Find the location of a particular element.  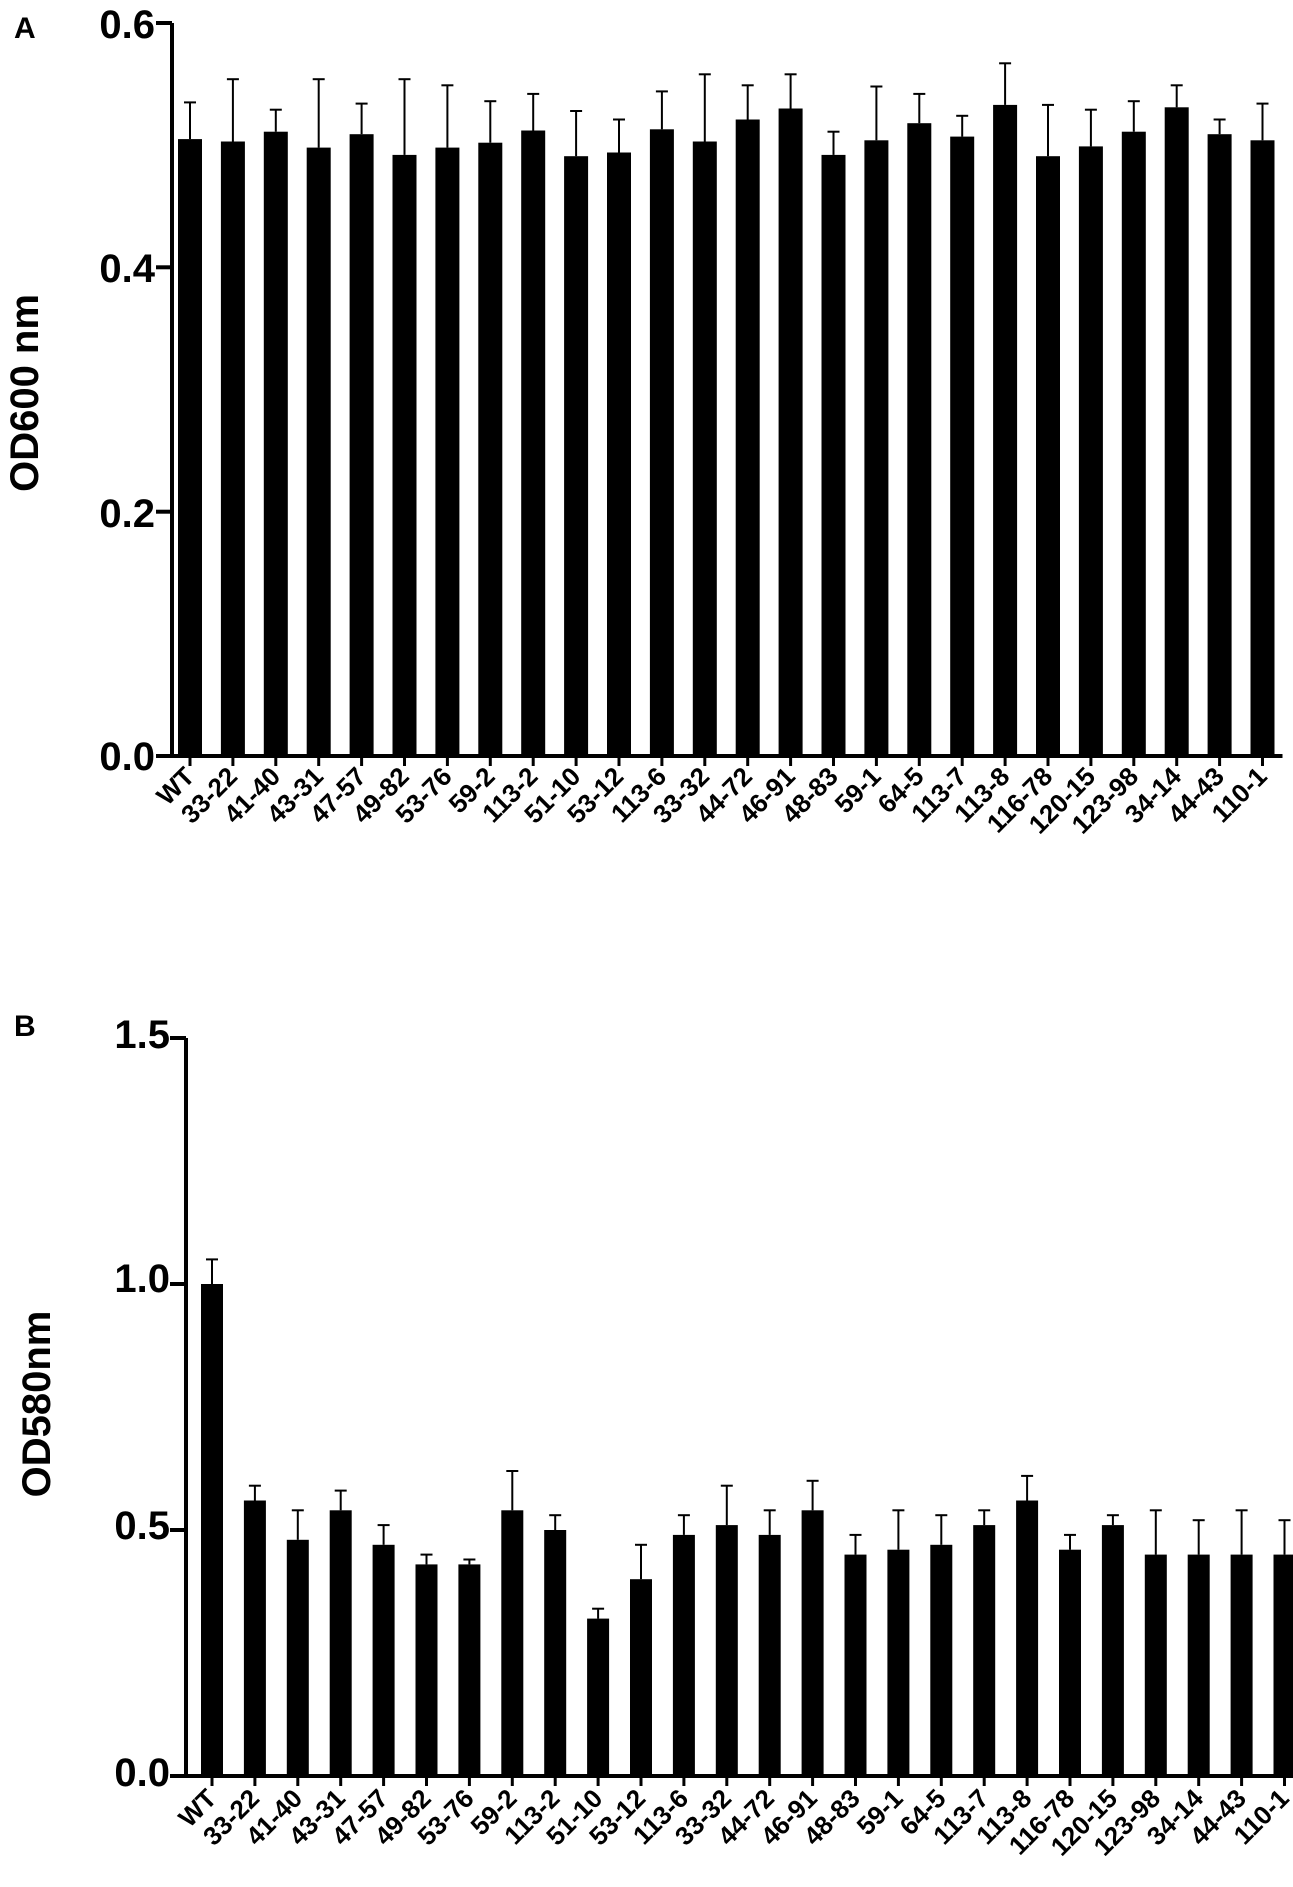

panel-b-y-tick-label: 0.0 is located at coordinates (142, 1773).